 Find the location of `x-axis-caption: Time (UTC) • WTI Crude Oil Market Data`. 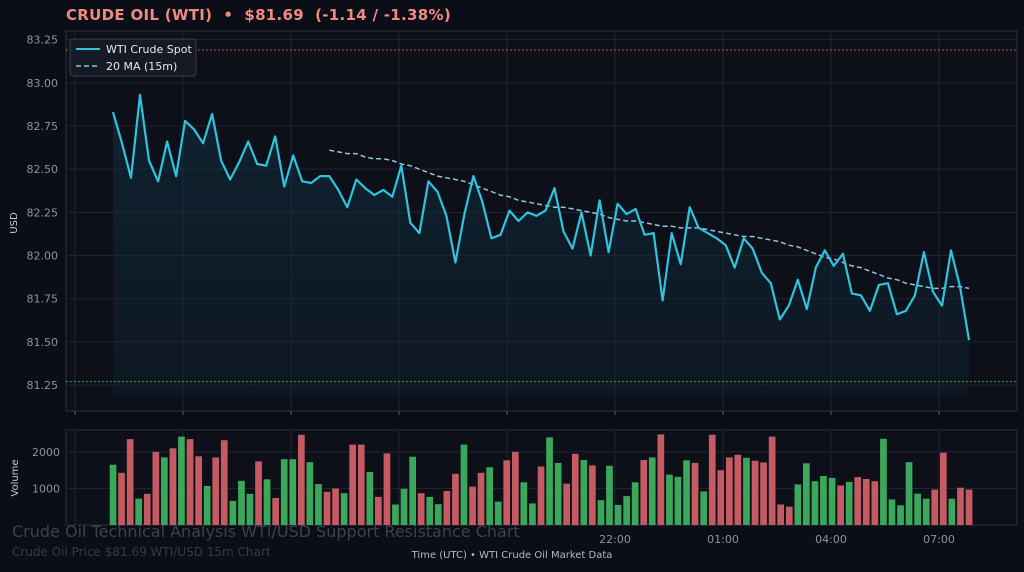

x-axis-caption: Time (UTC) • WTI Crude Oil Market Data is located at coordinates (512, 555).